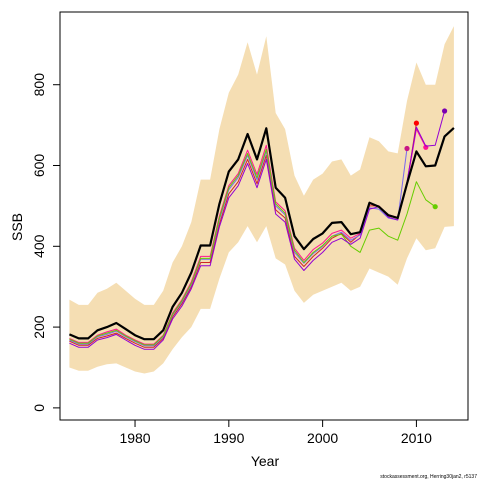 The width and height of the screenshot is (480, 480). What do you see at coordinates (265, 461) in the screenshot?
I see `x-axis-label: Year` at bounding box center [265, 461].